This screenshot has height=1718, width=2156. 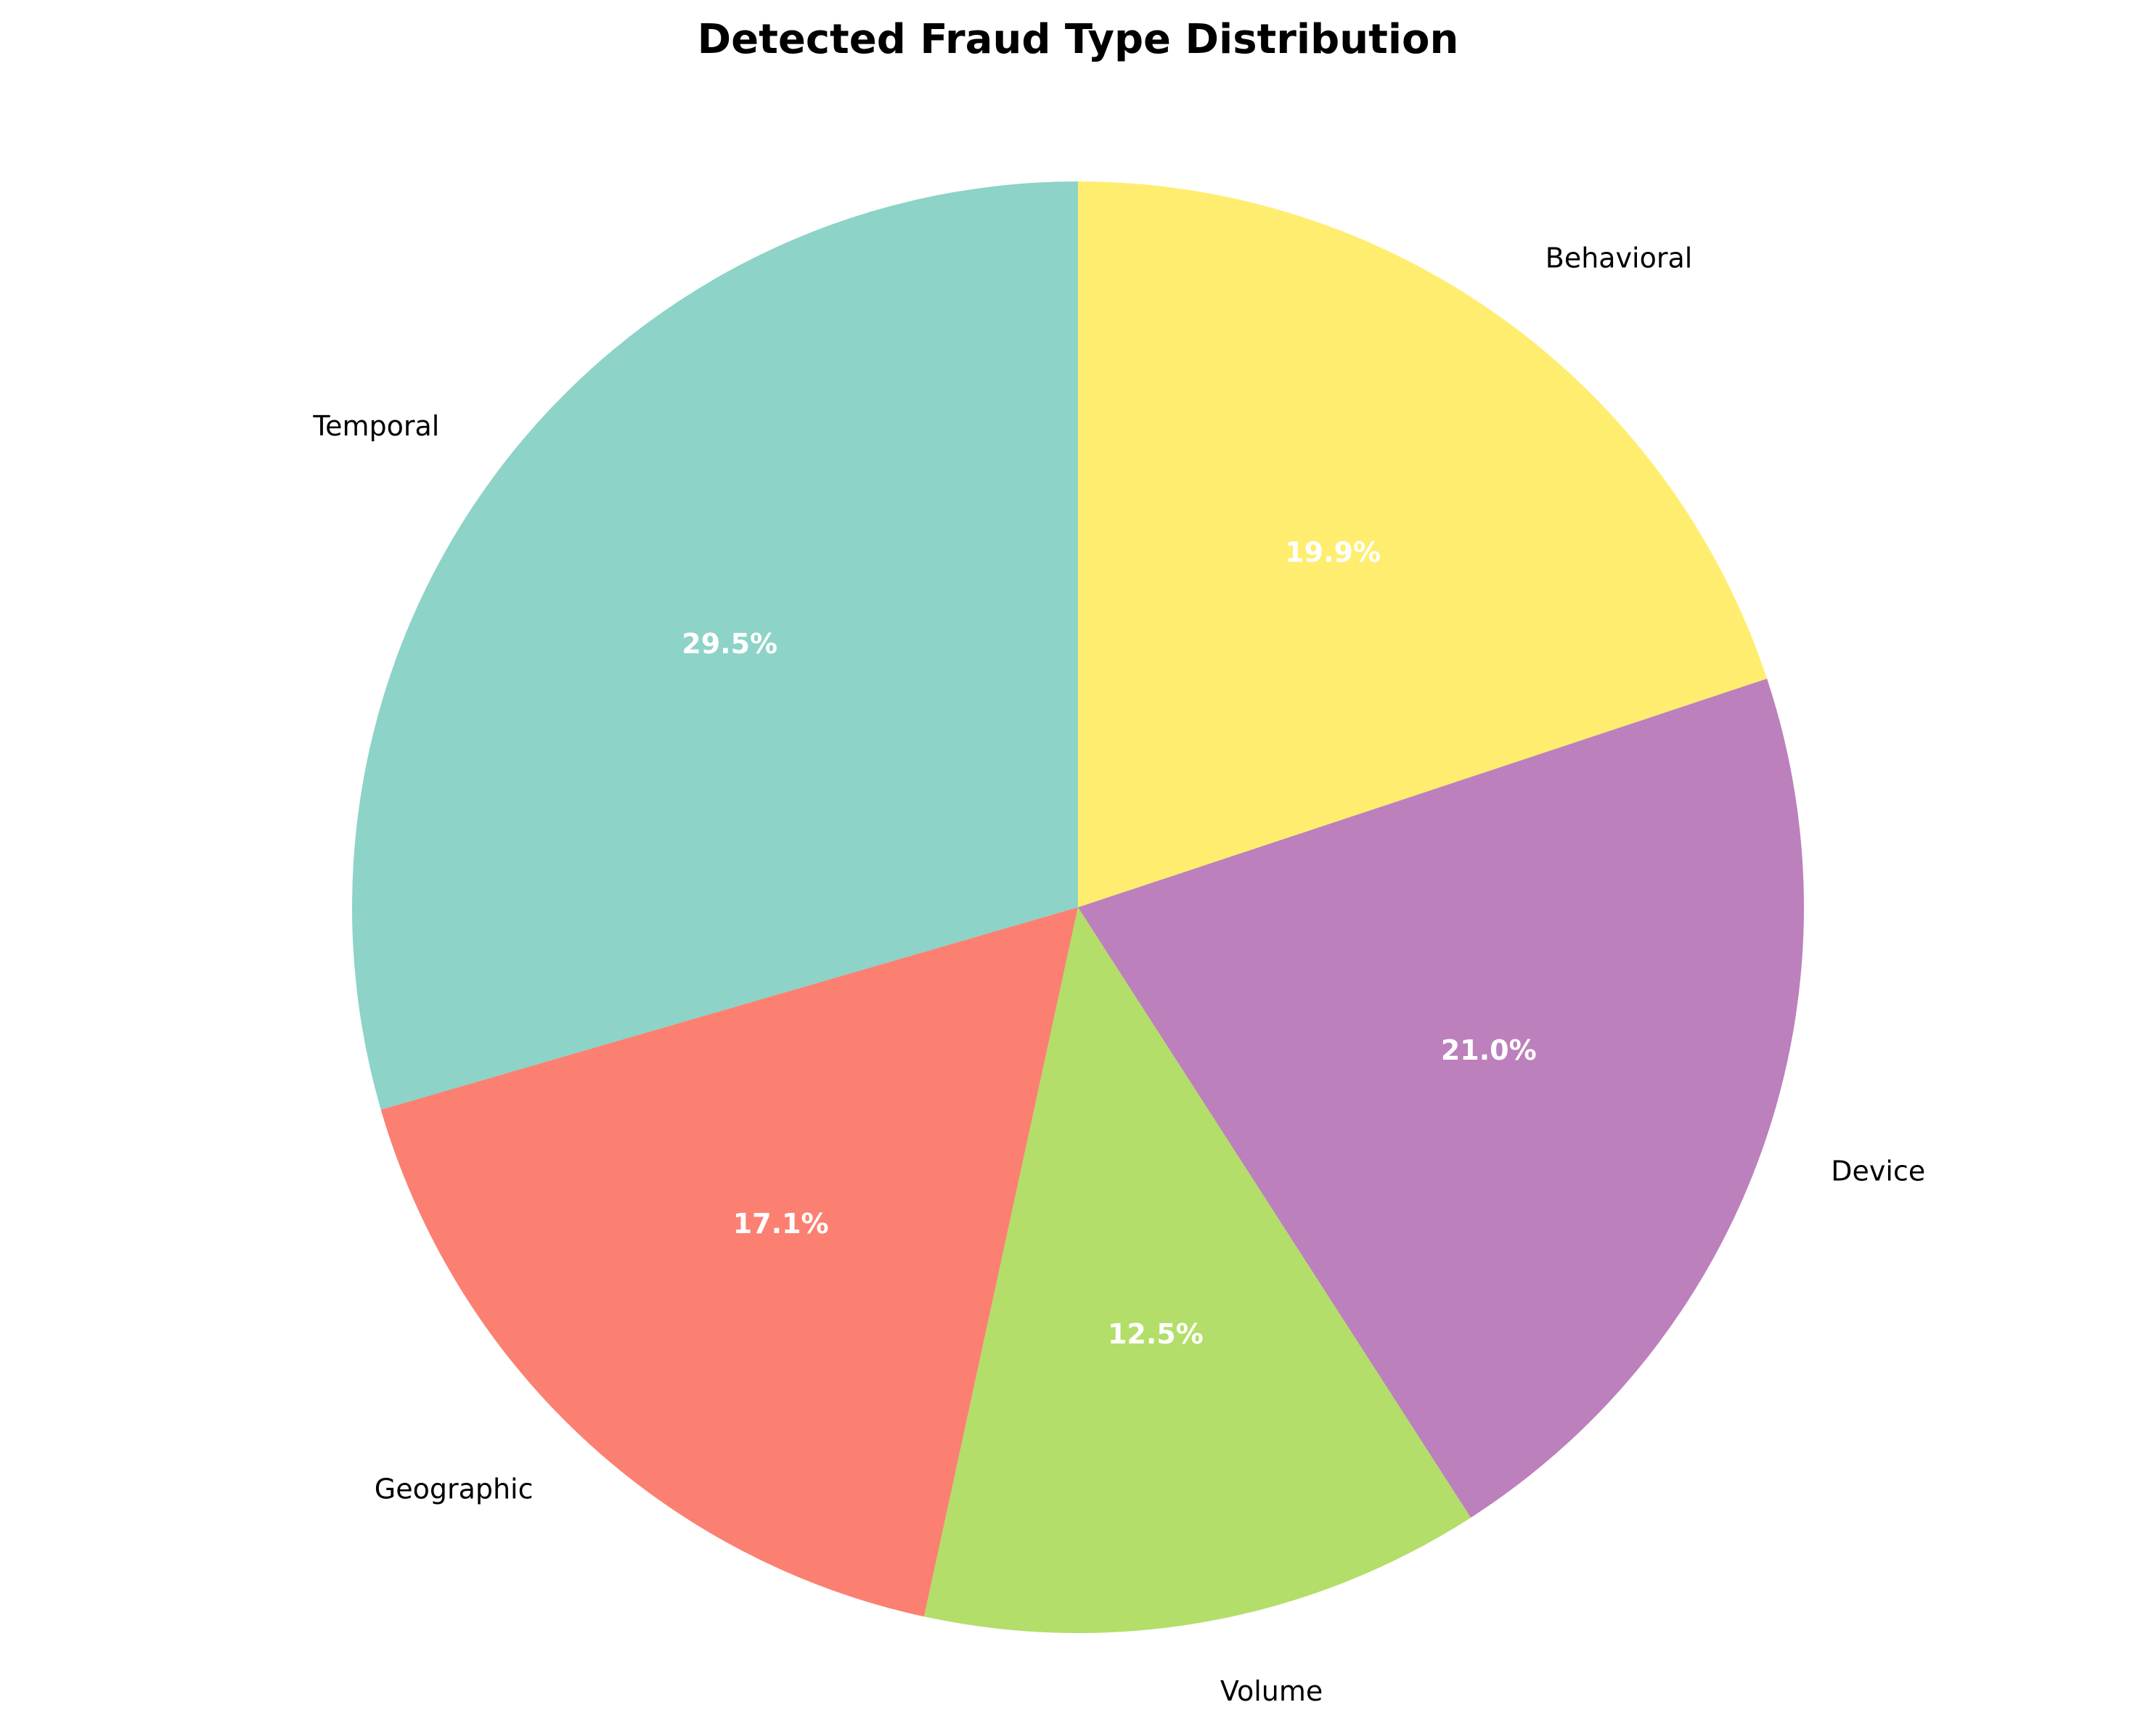 I want to click on slice-label-geographic: Geographic, so click(x=455, y=1489).